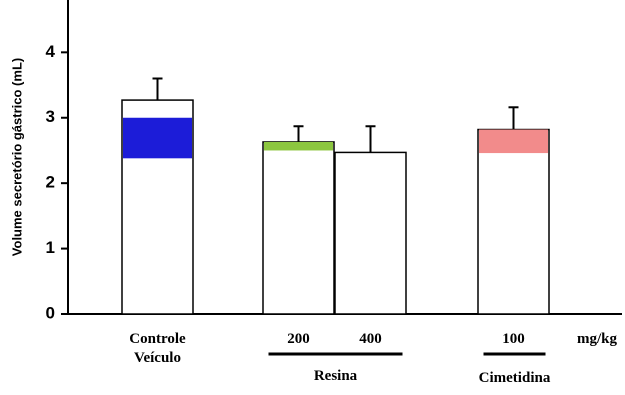 Image resolution: width=625 pixels, height=395 pixels. Describe the element at coordinates (596, 339) in the screenshot. I see `x-unit: mg/kg` at that location.